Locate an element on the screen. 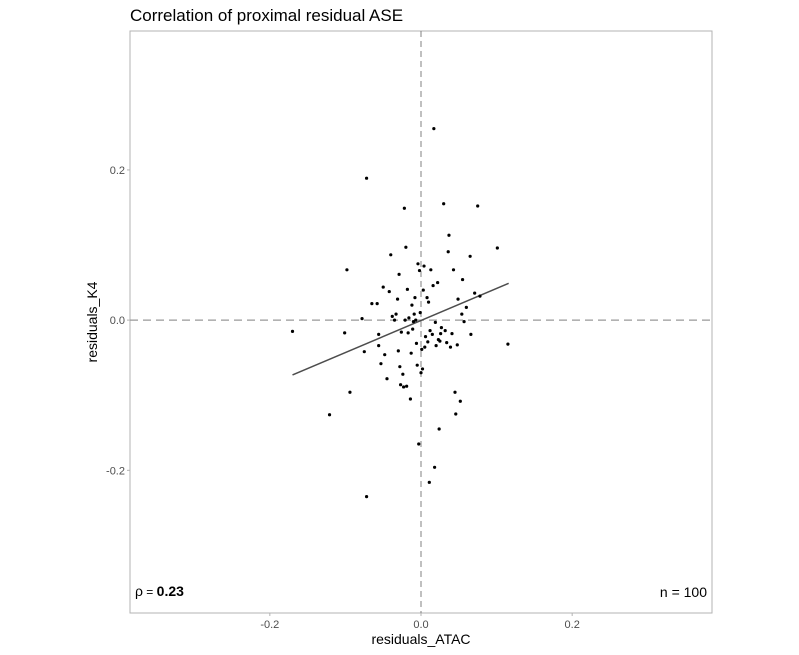  rho-symbol: ρ is located at coordinates (139, 591).